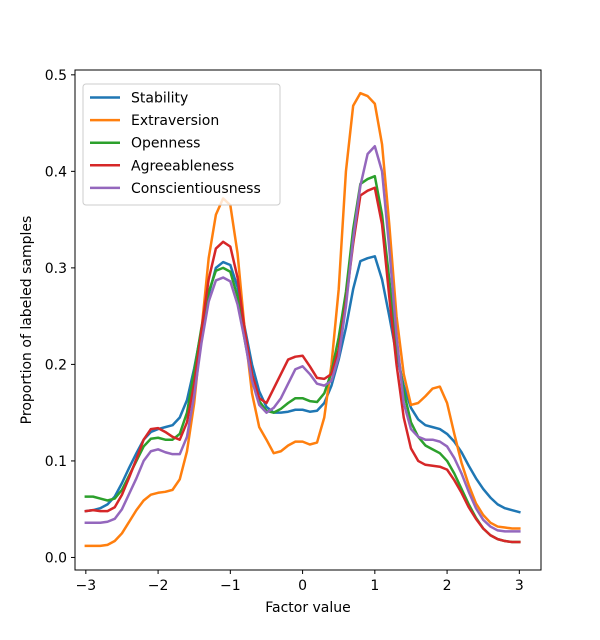  I want to click on legend-label-agreeableness: Agreeableness, so click(182, 166).